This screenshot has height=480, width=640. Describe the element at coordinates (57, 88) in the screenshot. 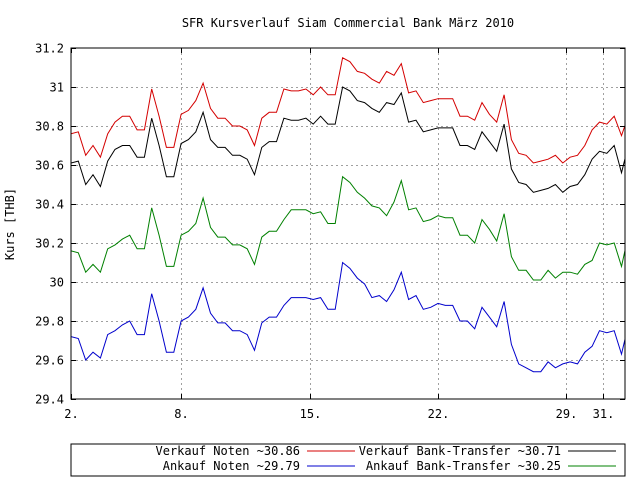

I see `y-tick-label: 31` at that location.